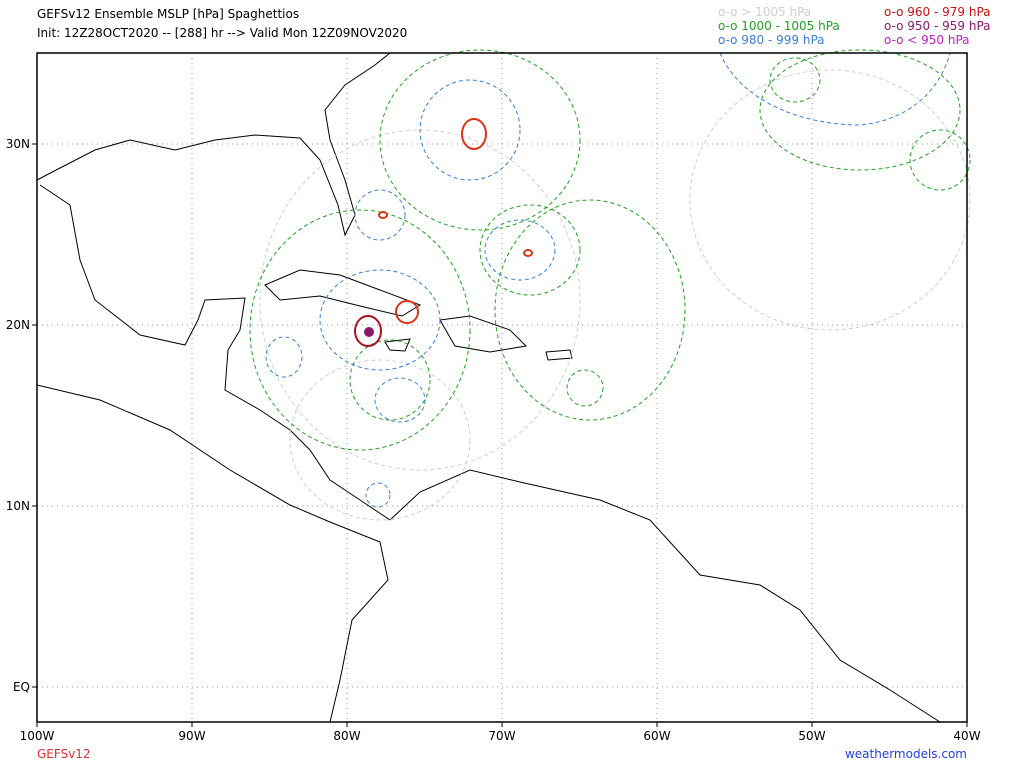  Describe the element at coordinates (21, 687) in the screenshot. I see `lat-label: EQ` at that location.